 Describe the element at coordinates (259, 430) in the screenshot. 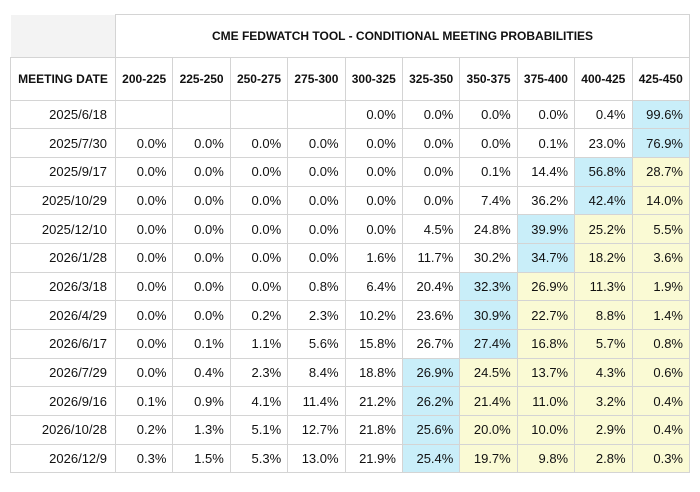

I see `probability-cell: 5.1%` at that location.